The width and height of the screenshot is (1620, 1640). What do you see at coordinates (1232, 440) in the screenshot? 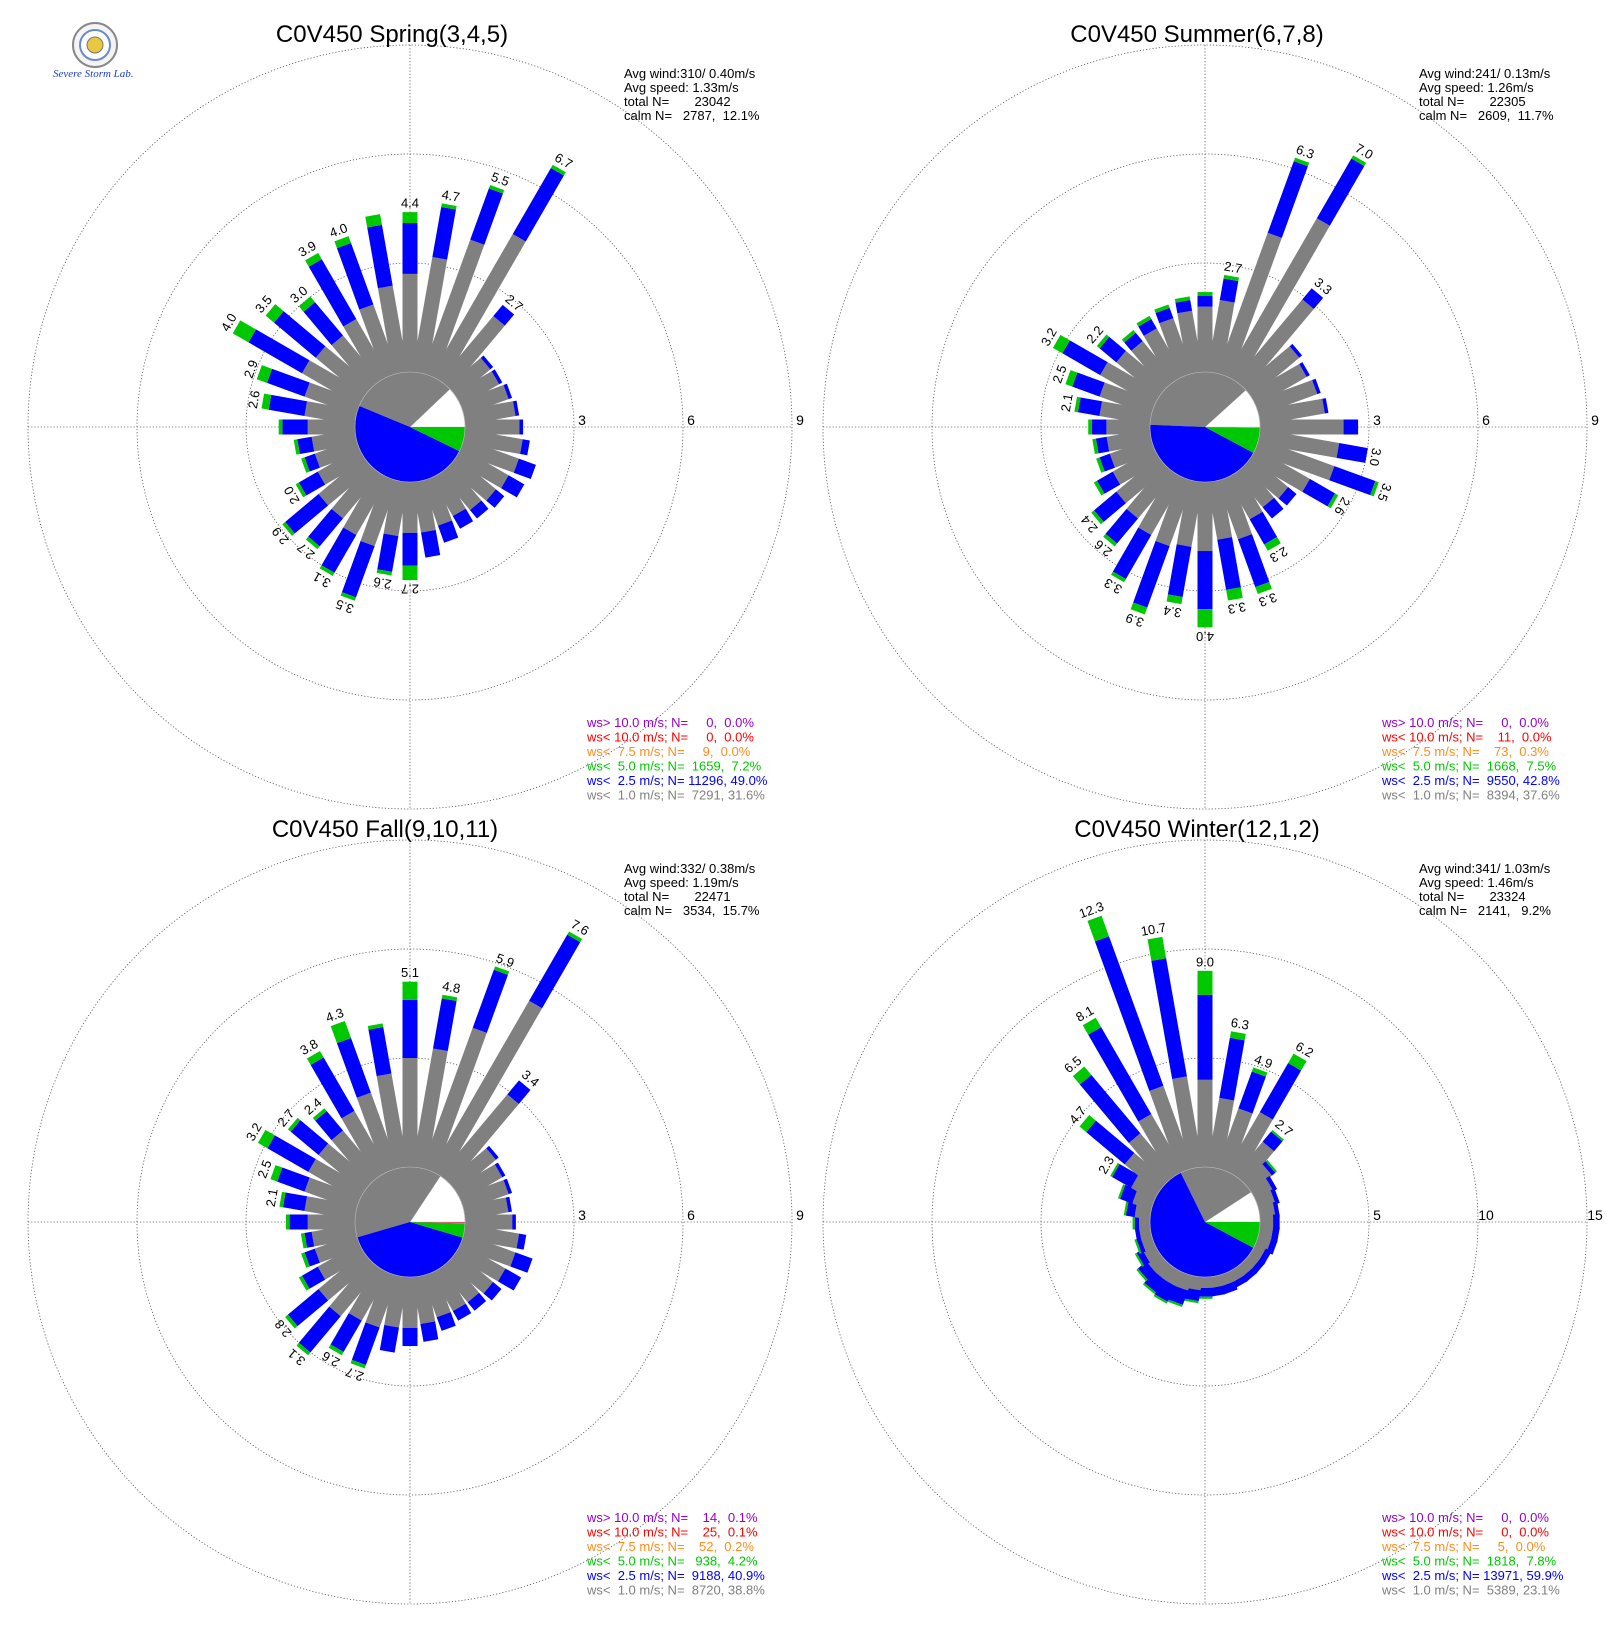
I see `pie-slice-lt5` at bounding box center [1232, 440].